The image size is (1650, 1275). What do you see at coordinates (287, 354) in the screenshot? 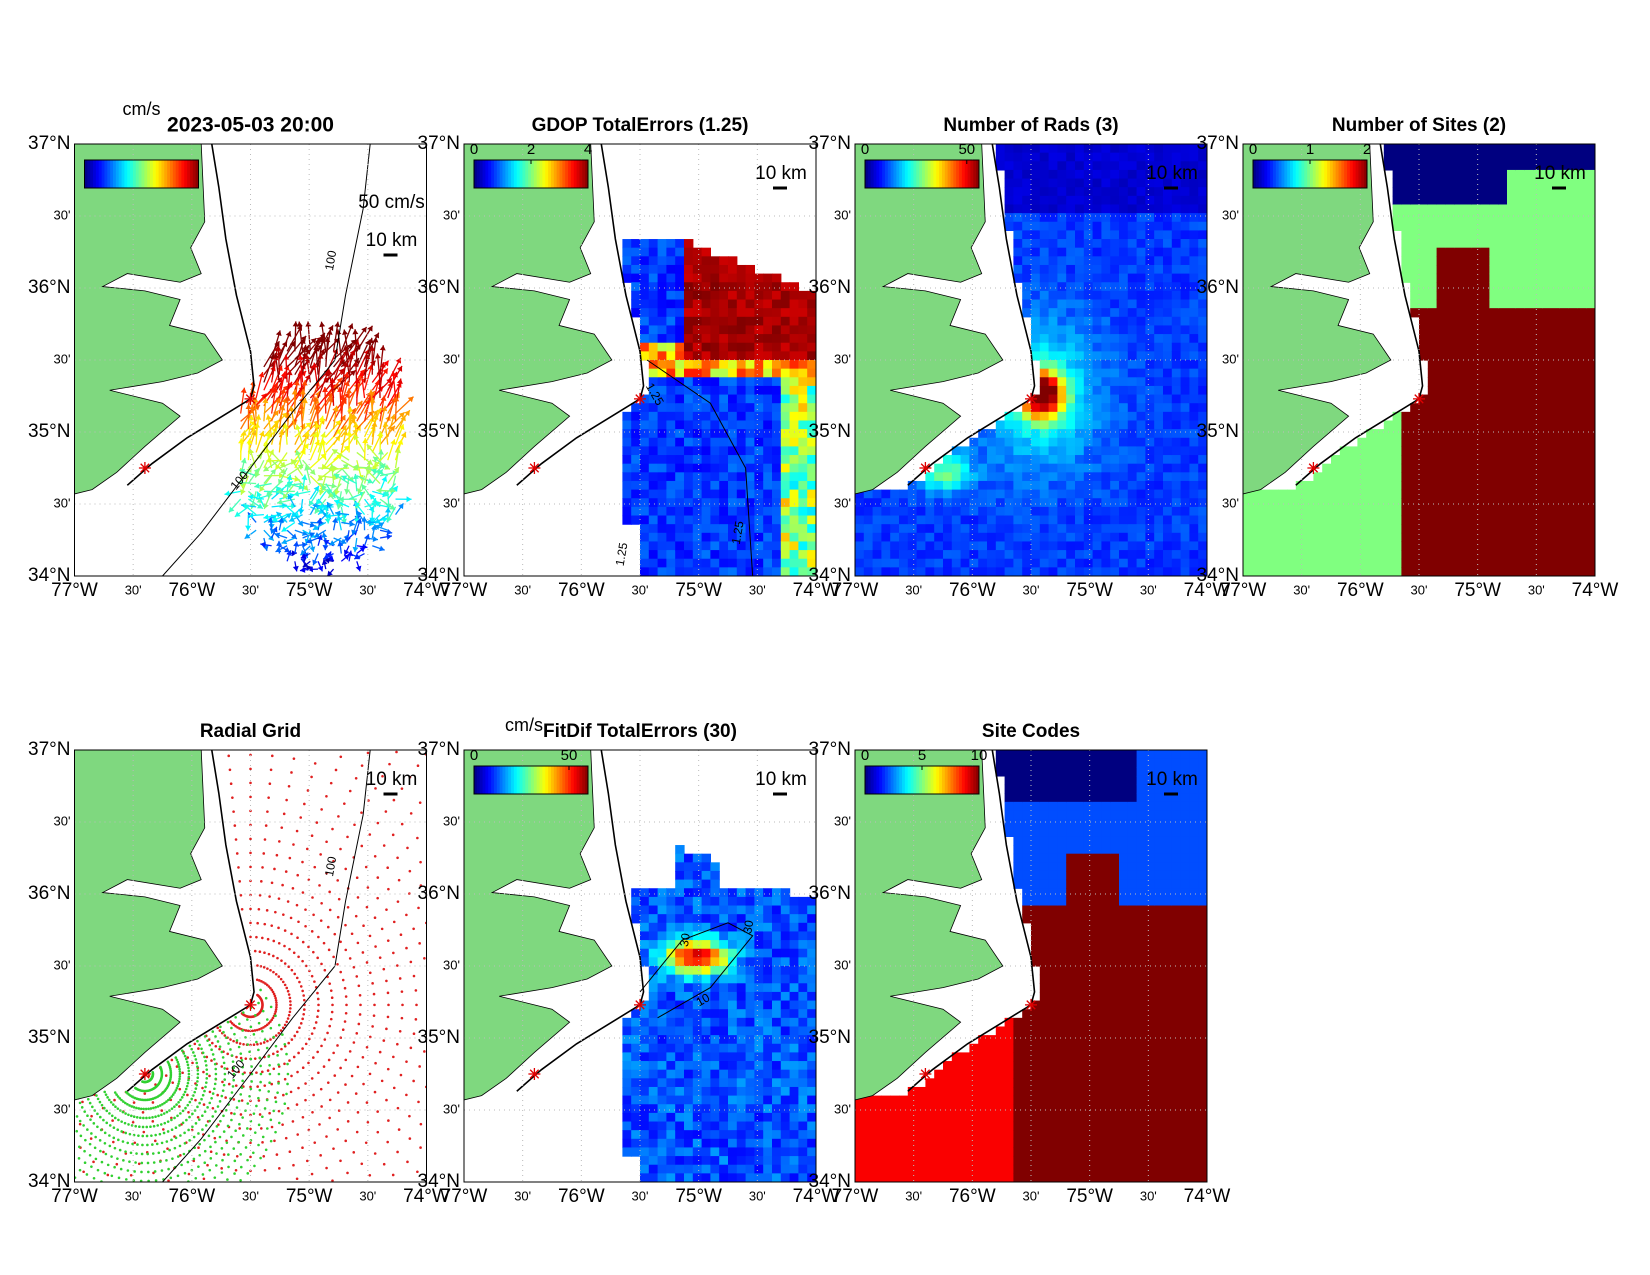
I see `current-vector` at bounding box center [287, 354].